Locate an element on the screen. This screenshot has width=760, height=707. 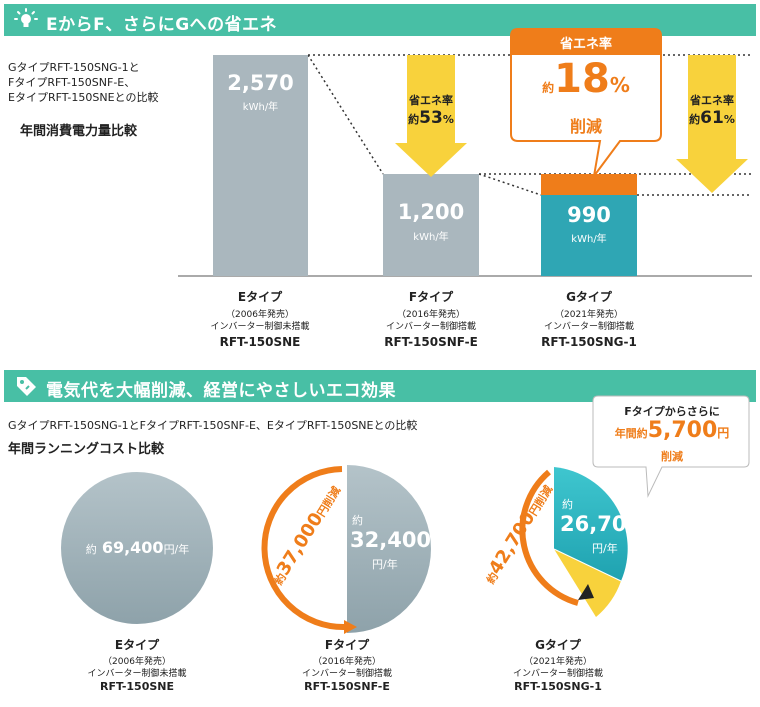
bar-value: 2,570 is located at coordinates (260, 83).